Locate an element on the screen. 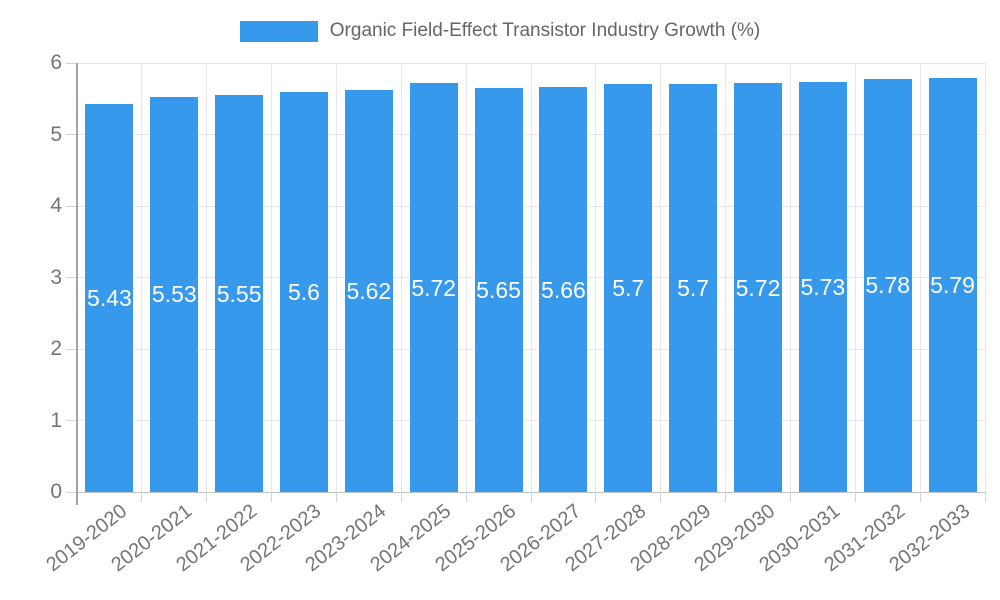  y-tick-label: 4 is located at coordinates (56, 205).